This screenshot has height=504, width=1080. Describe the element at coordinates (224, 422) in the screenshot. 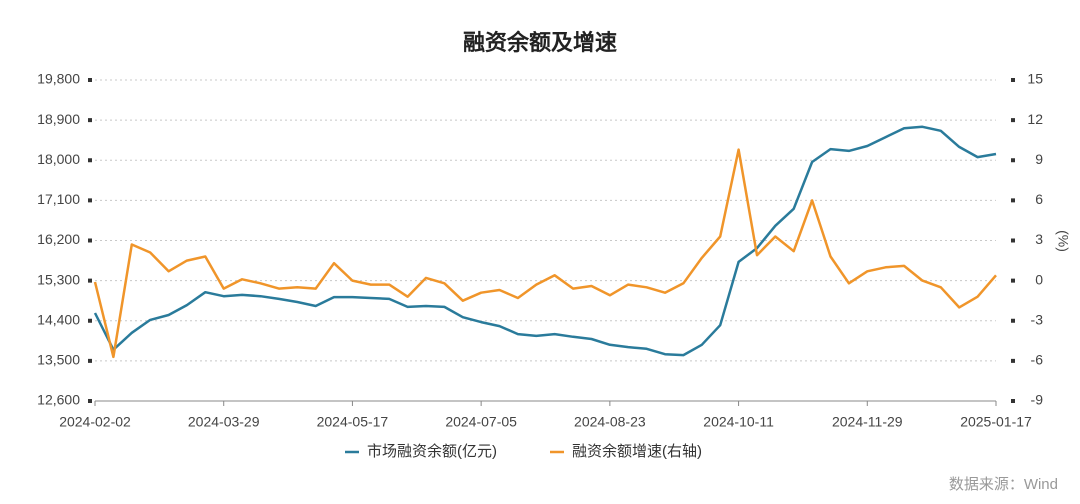

I see `x-tick-label: 2024-03-29` at that location.